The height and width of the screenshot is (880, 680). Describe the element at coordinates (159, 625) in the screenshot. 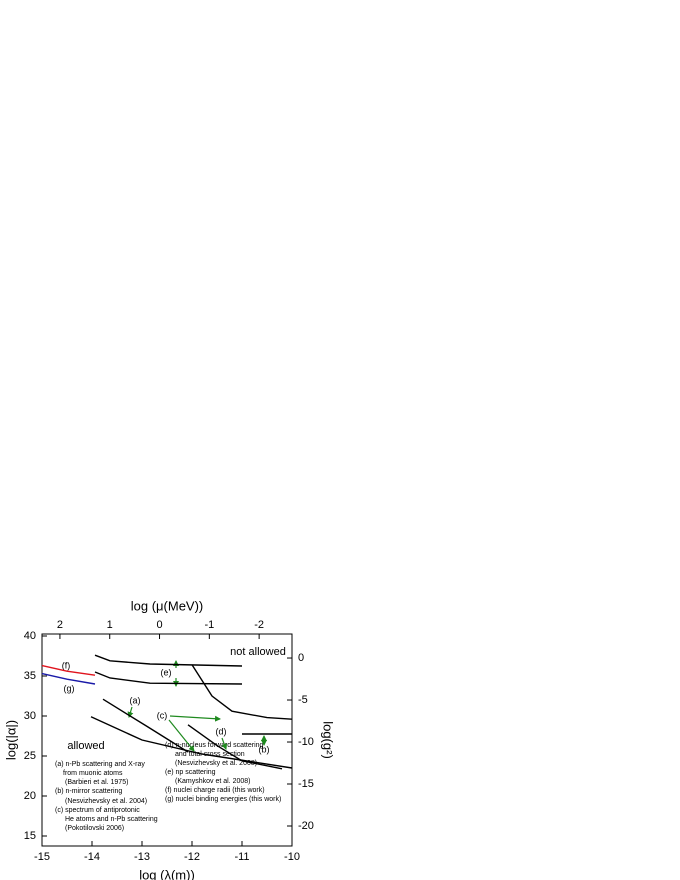

I see `x2-tick-label: 0` at that location.